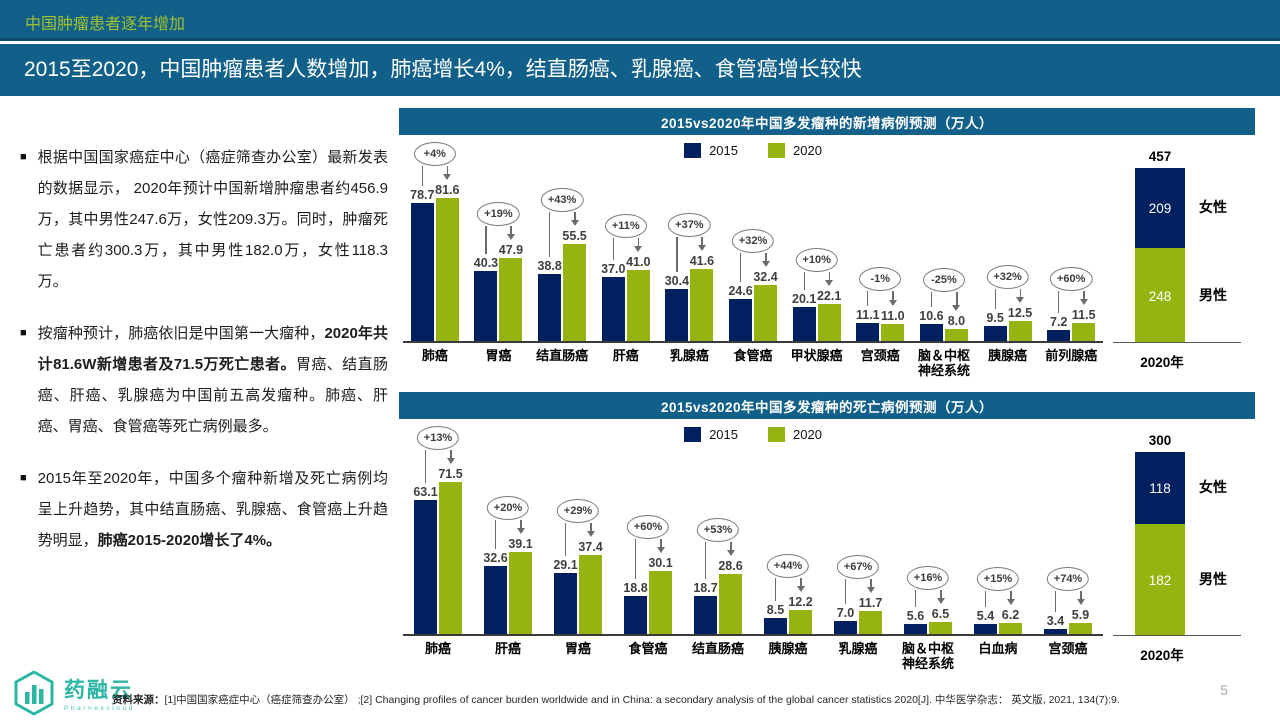  Describe the element at coordinates (1177, 255) in the screenshot. I see `gender-stacked-bar: 248 男性 209 女性 457 2020年` at that location.